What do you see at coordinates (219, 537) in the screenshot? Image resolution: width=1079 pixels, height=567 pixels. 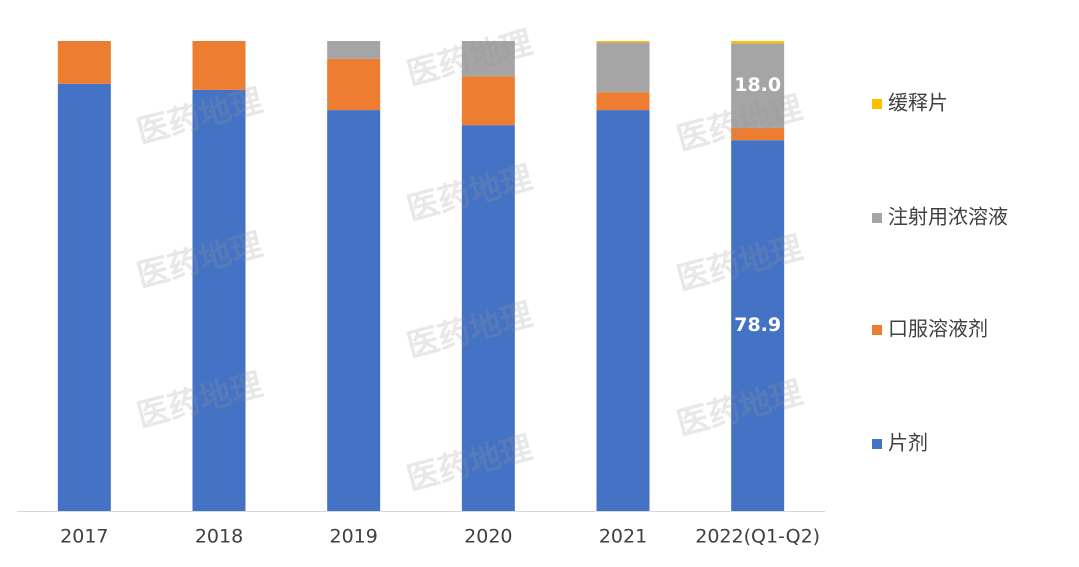 I see `x-tick-label: 2018` at bounding box center [219, 537].